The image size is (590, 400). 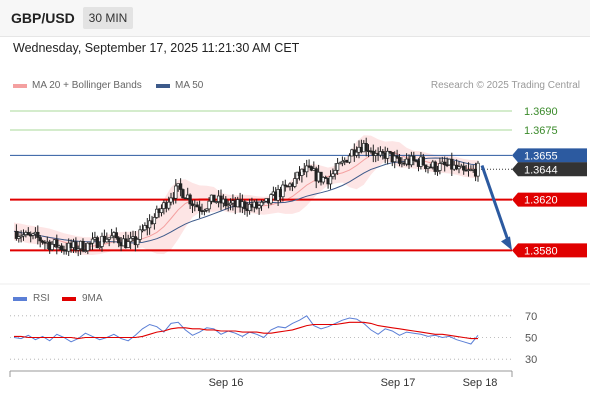 I want to click on level-tag-1.3620, so click(x=549, y=199).